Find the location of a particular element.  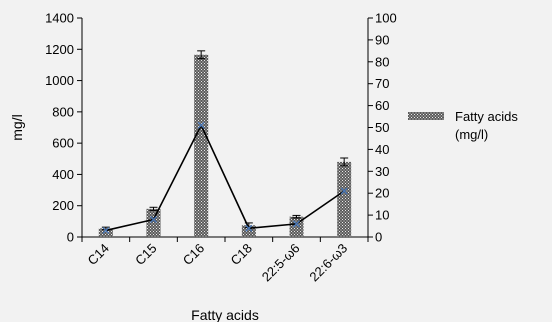

line-series-path is located at coordinates (225, 177).